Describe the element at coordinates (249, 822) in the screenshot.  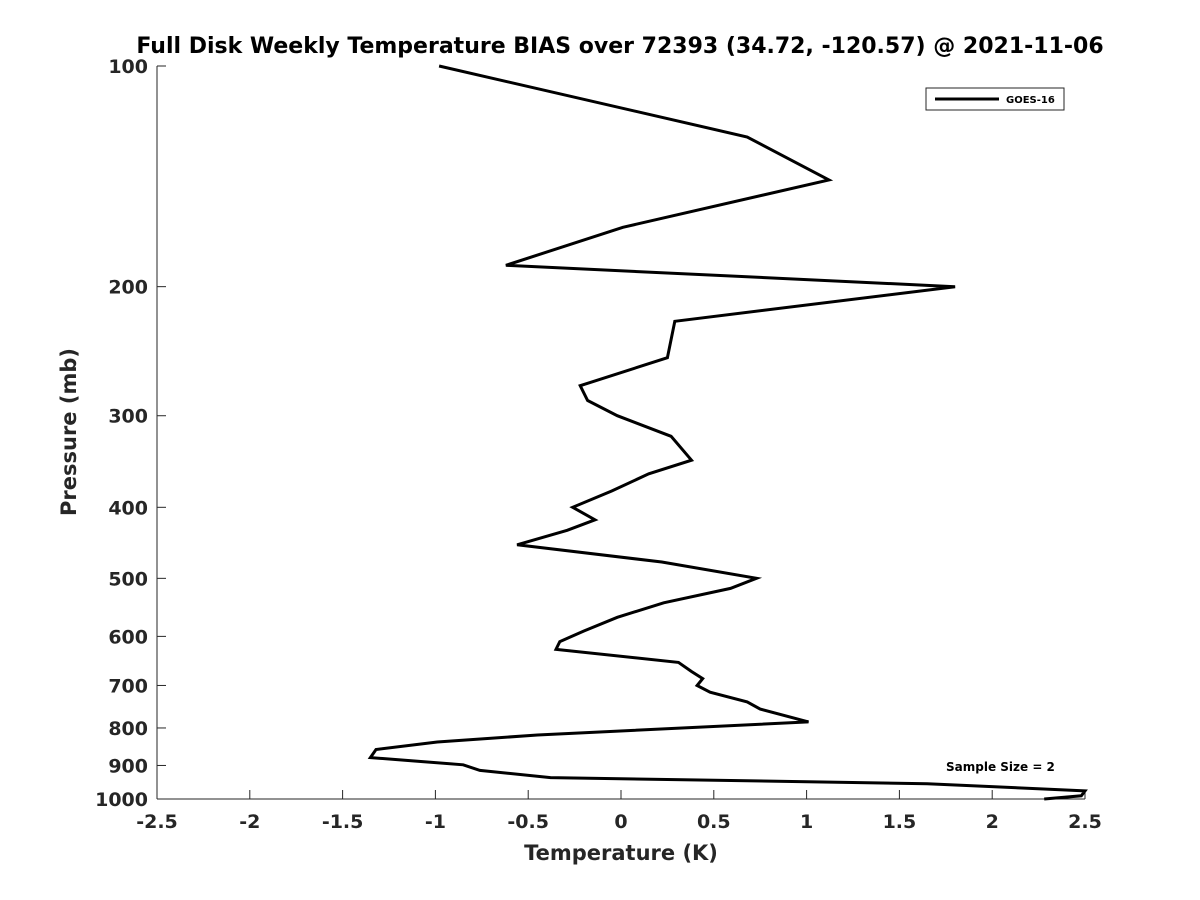
I see `x-tick-label: -2` at that location.